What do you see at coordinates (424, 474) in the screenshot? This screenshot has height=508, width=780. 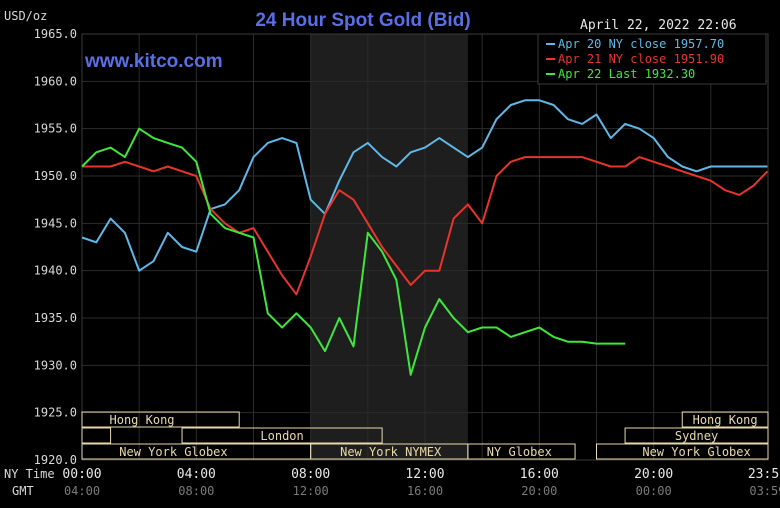 I see `x-tick-label-ny: 12:00` at bounding box center [424, 474].